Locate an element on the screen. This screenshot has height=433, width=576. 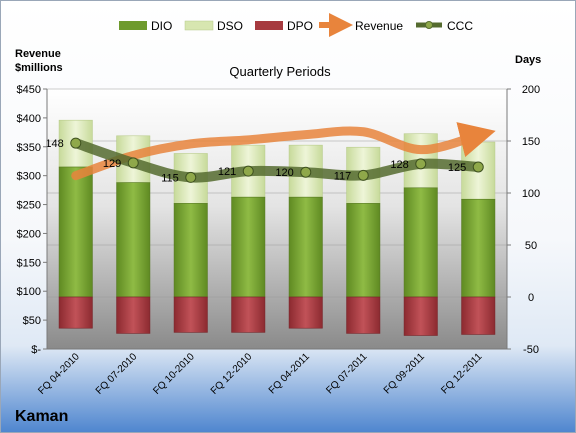
x-tick-label: FQ 04-2011 is located at coordinates (289, 373).